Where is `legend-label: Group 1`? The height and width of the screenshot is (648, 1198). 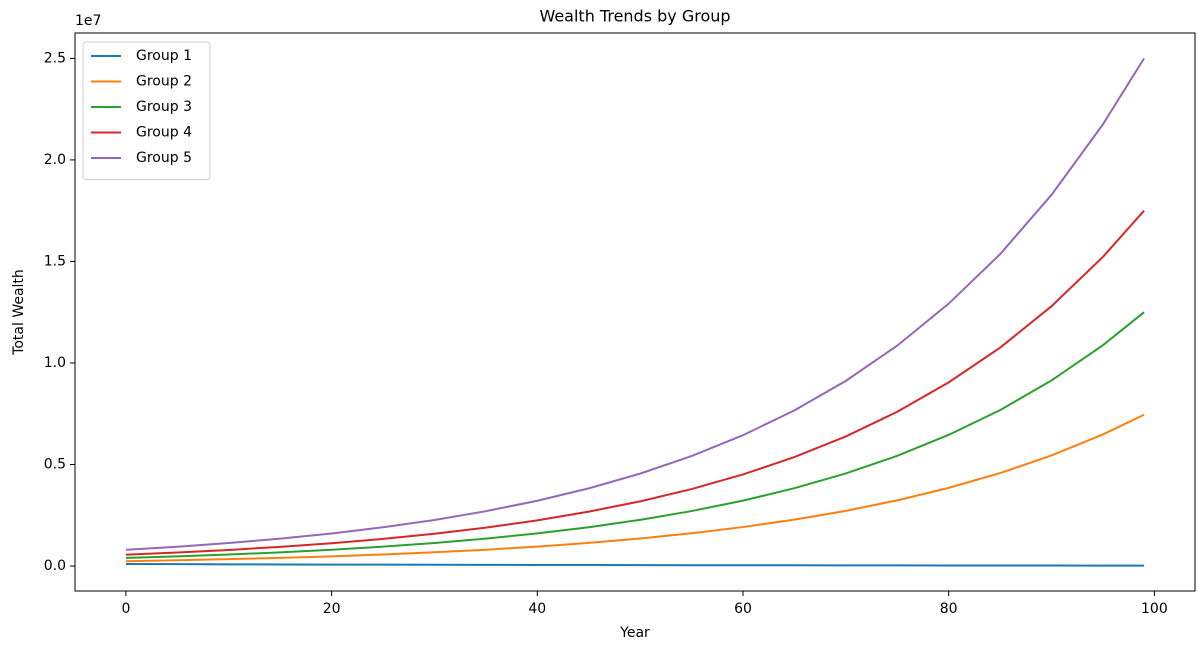 legend-label: Group 1 is located at coordinates (164, 56).